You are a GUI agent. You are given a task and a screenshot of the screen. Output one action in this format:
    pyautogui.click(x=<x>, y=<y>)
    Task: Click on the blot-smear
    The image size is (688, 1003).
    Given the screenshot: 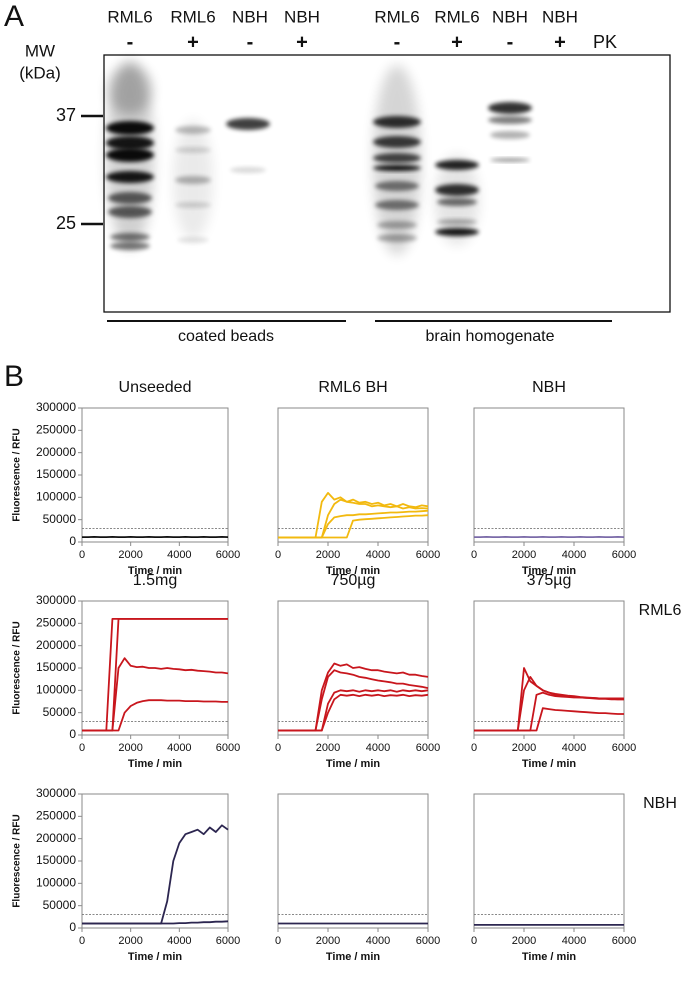 What is the action you would take?
    pyautogui.click(x=130, y=90)
    